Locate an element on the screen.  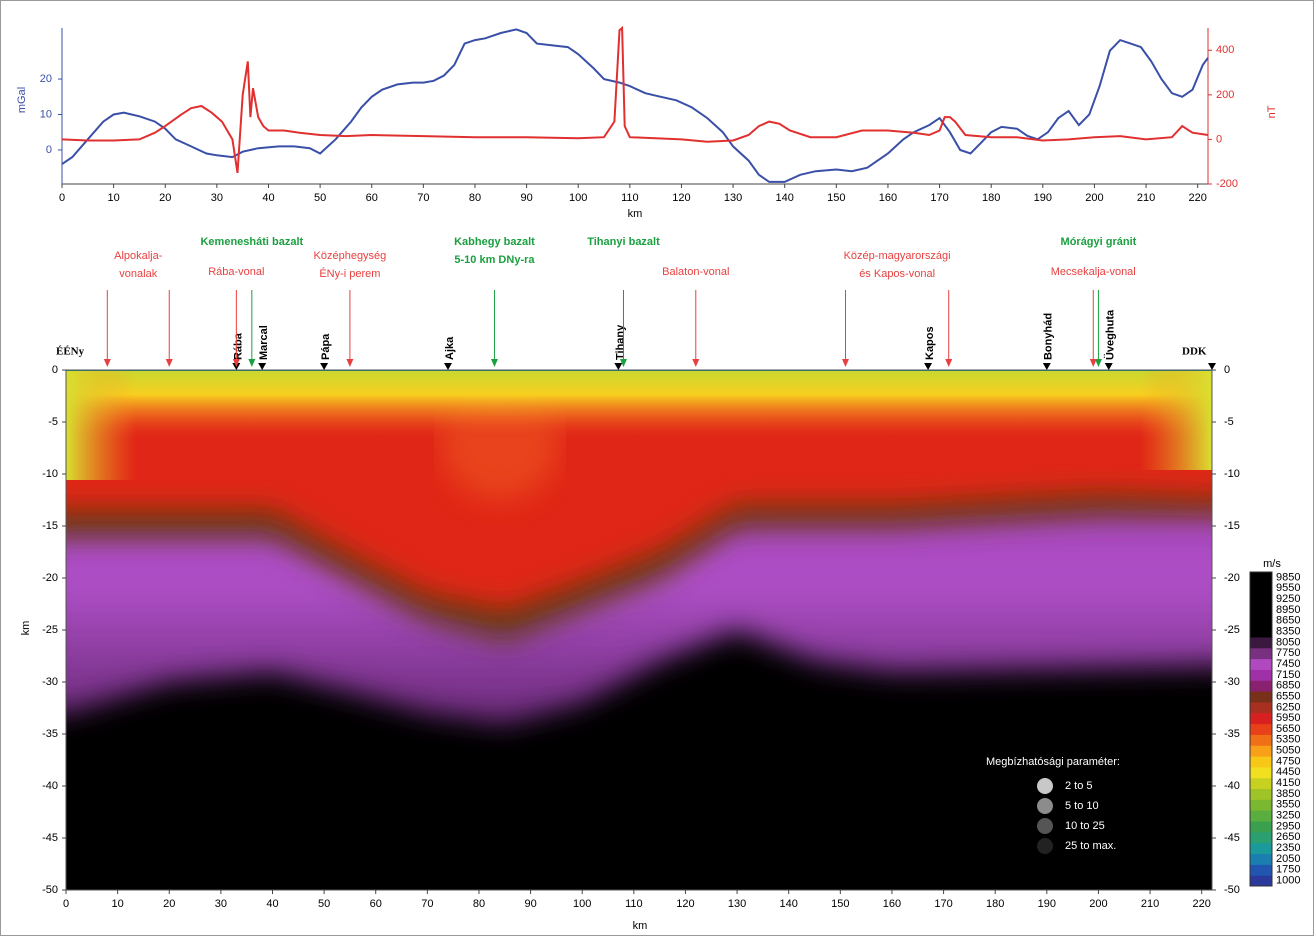
x-tick-label: 160 is located at coordinates (892, 904).